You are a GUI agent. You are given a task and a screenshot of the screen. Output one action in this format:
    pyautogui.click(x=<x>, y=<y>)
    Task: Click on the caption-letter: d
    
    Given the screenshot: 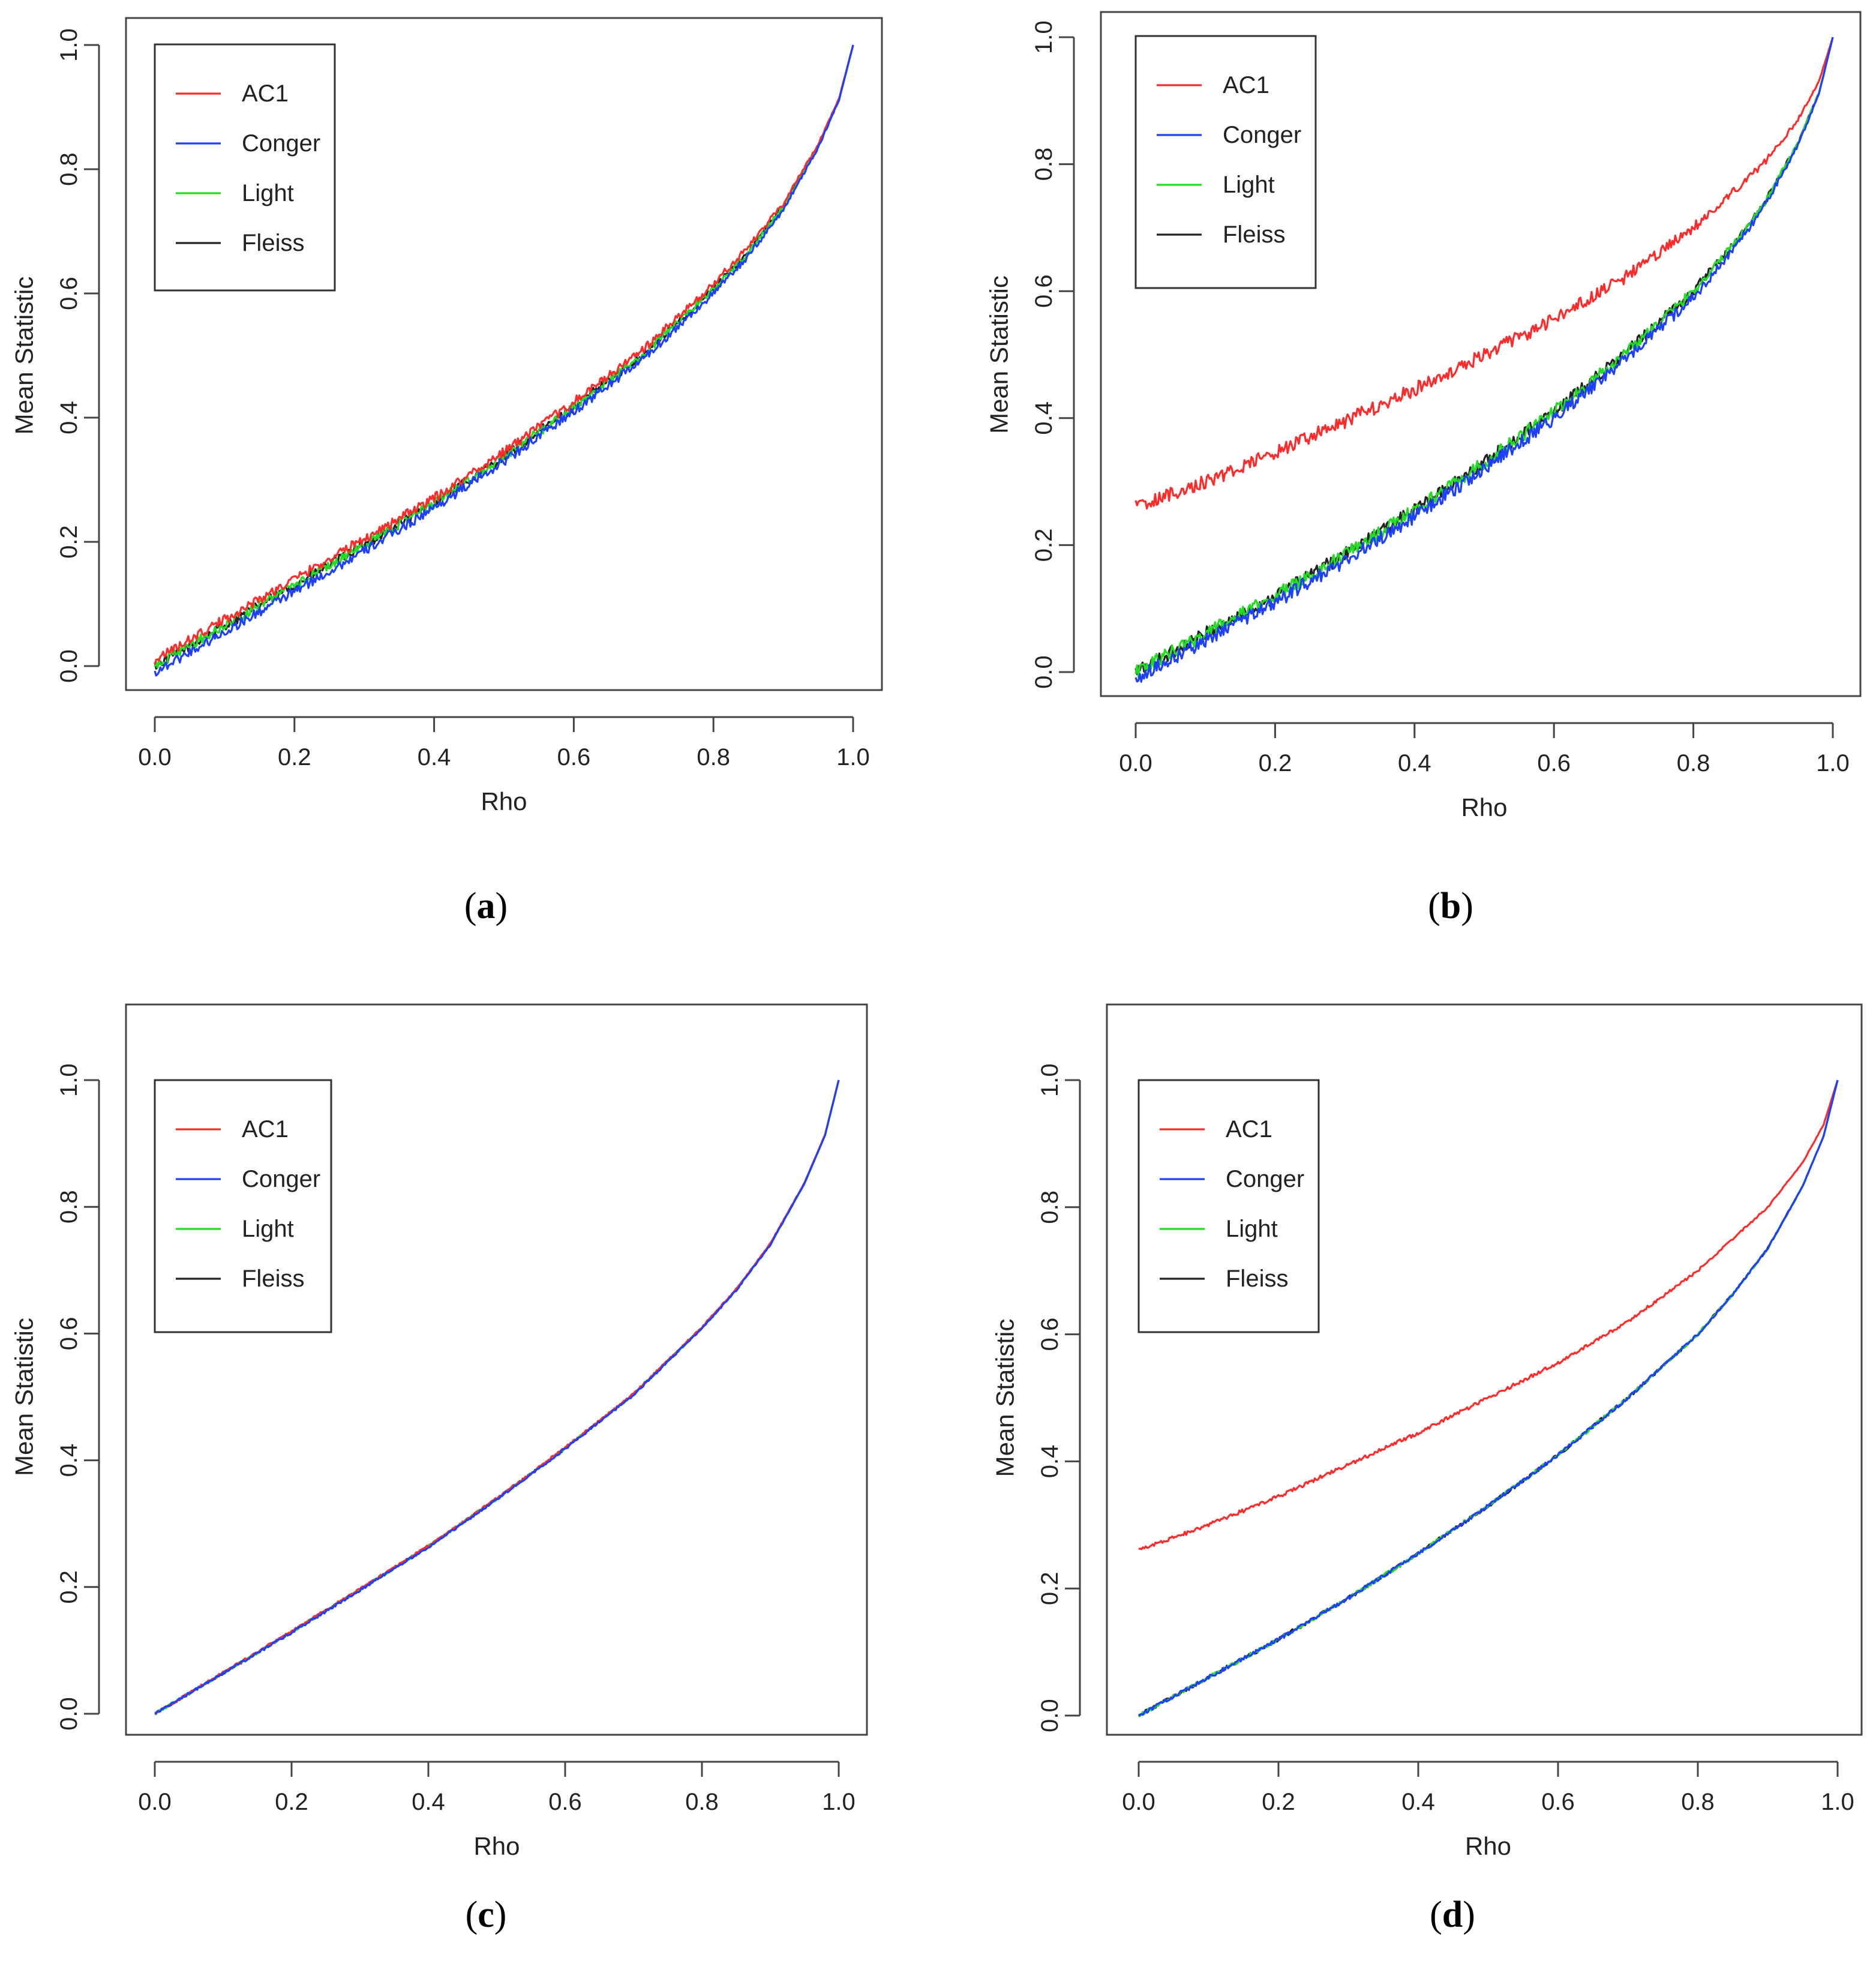 What is the action you would take?
    pyautogui.click(x=1453, y=1915)
    